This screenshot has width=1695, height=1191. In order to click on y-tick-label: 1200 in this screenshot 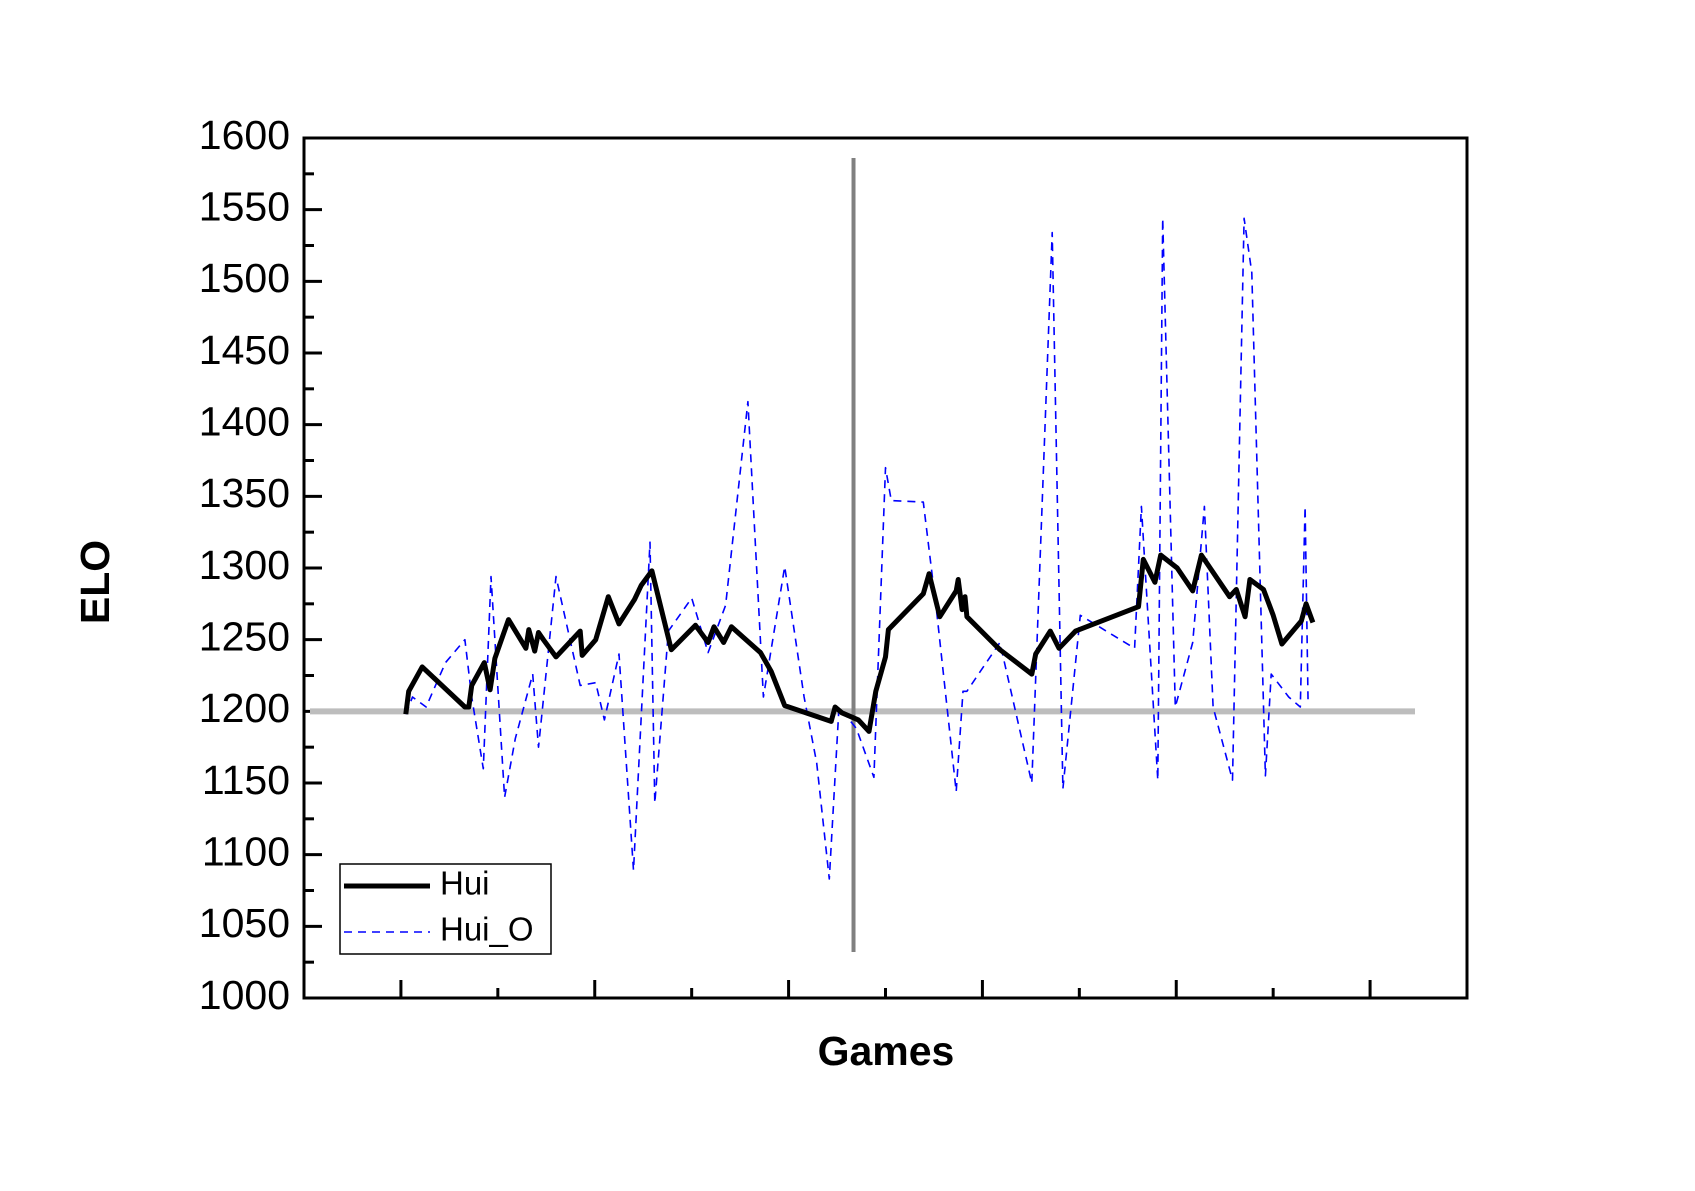, I will do `click(244, 708)`.